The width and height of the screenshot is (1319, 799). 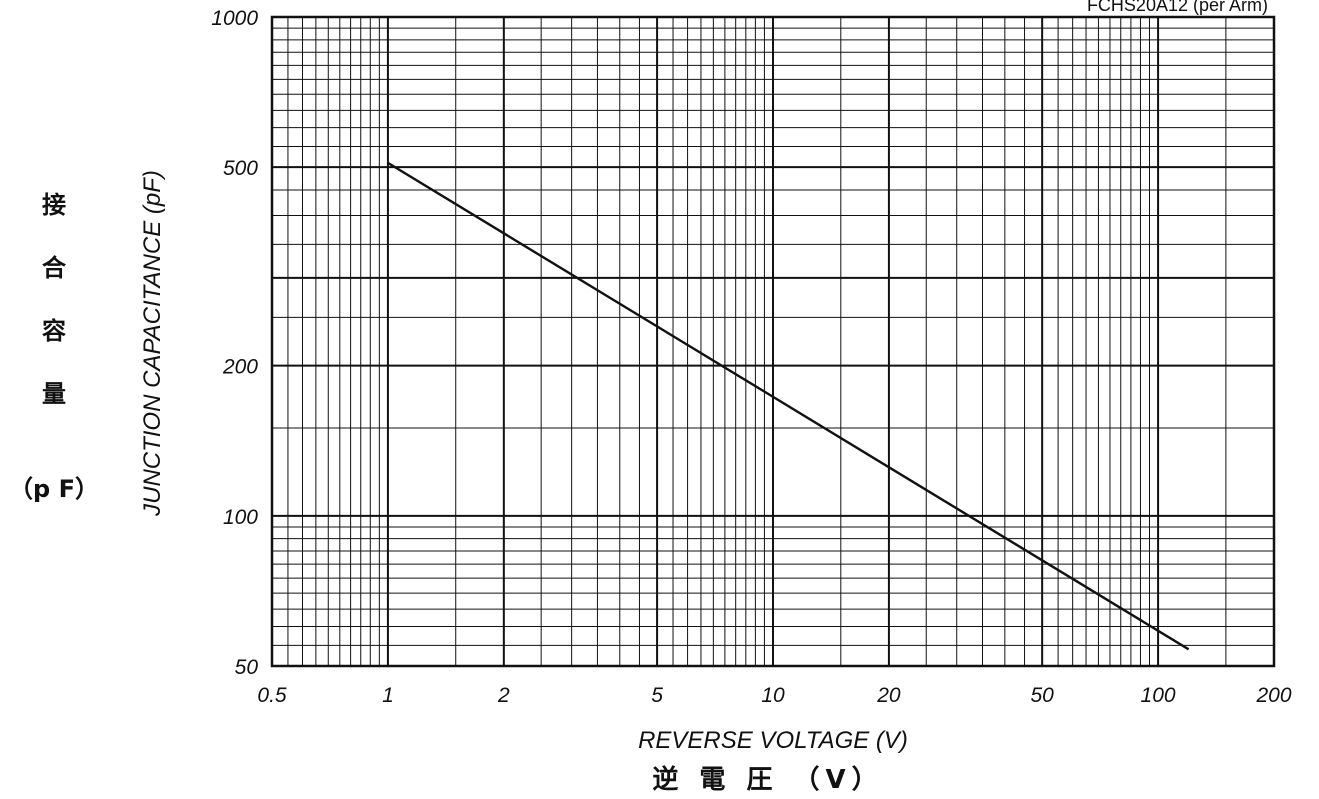 What do you see at coordinates (767, 779) in the screenshot?
I see `x-axis-label-jp: 逆 電 圧 （V）` at bounding box center [767, 779].